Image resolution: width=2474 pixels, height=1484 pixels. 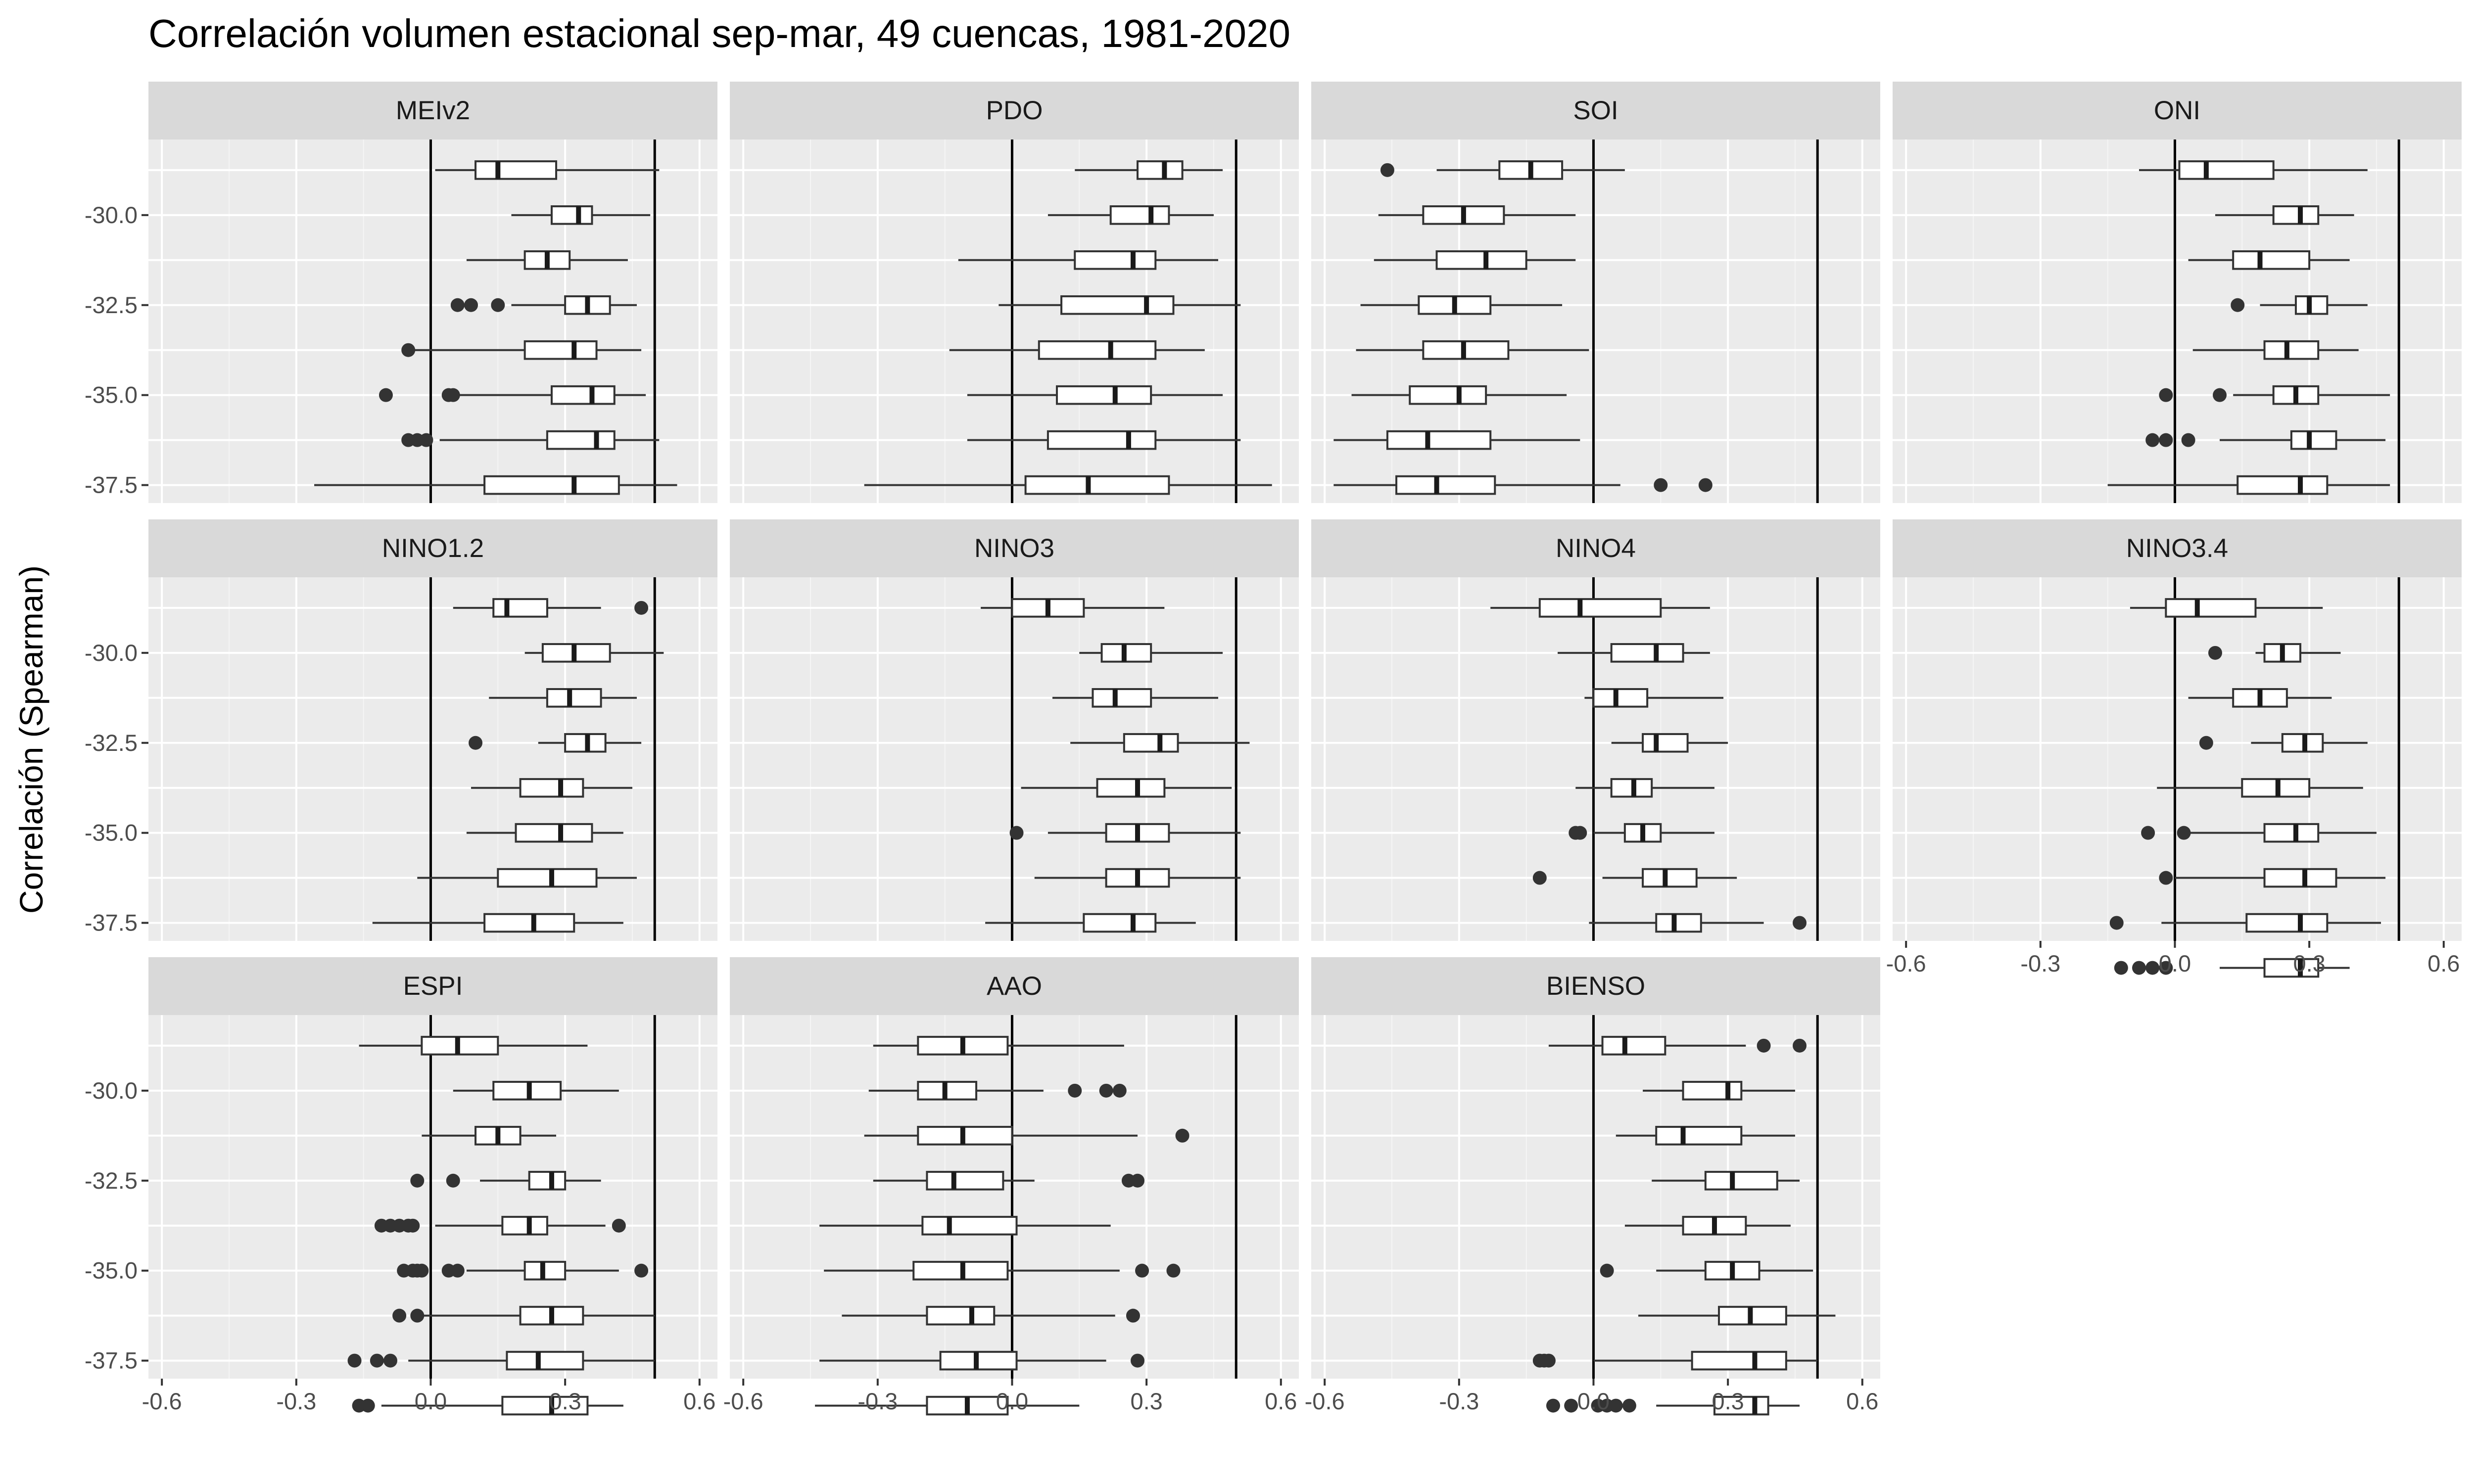 I want to click on facet-panel-bienso: BIENSO -0.6 -0.3 0.0 0.3 0.6, so click(x=1593, y=1186).